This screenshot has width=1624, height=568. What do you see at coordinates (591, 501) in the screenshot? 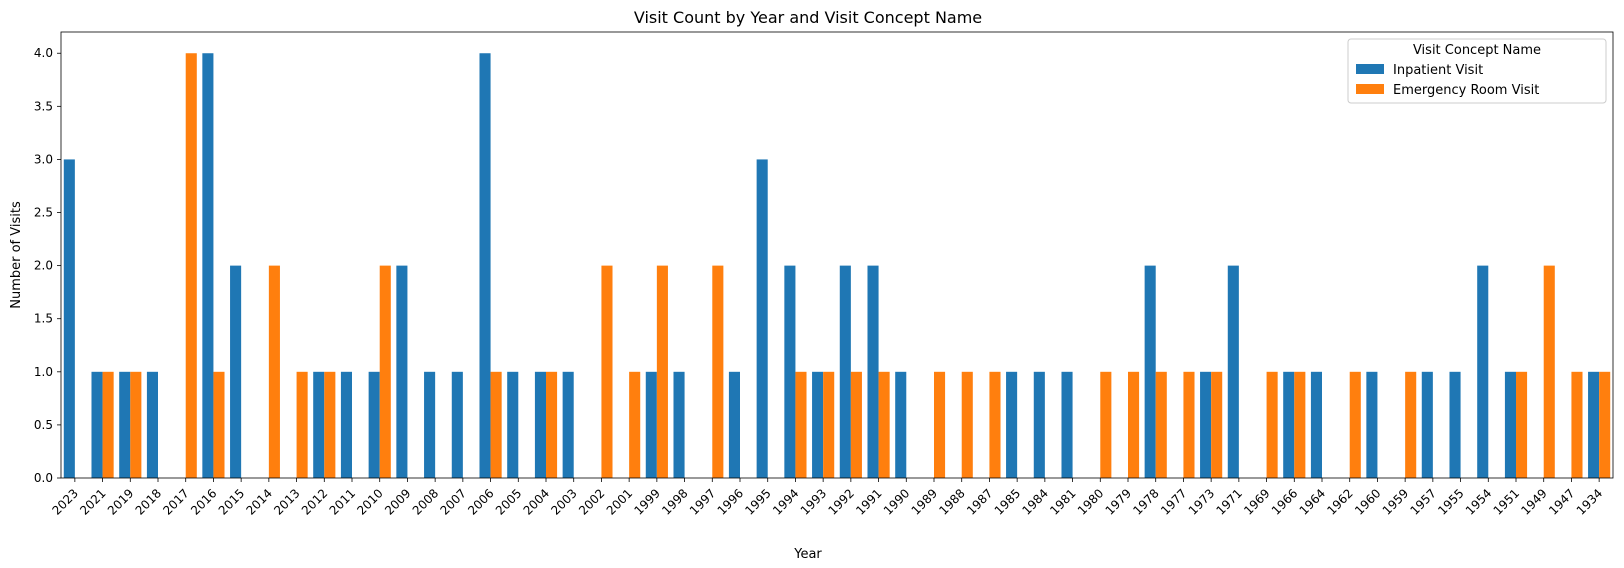
I see `x-tick-label: 2002` at bounding box center [591, 501].